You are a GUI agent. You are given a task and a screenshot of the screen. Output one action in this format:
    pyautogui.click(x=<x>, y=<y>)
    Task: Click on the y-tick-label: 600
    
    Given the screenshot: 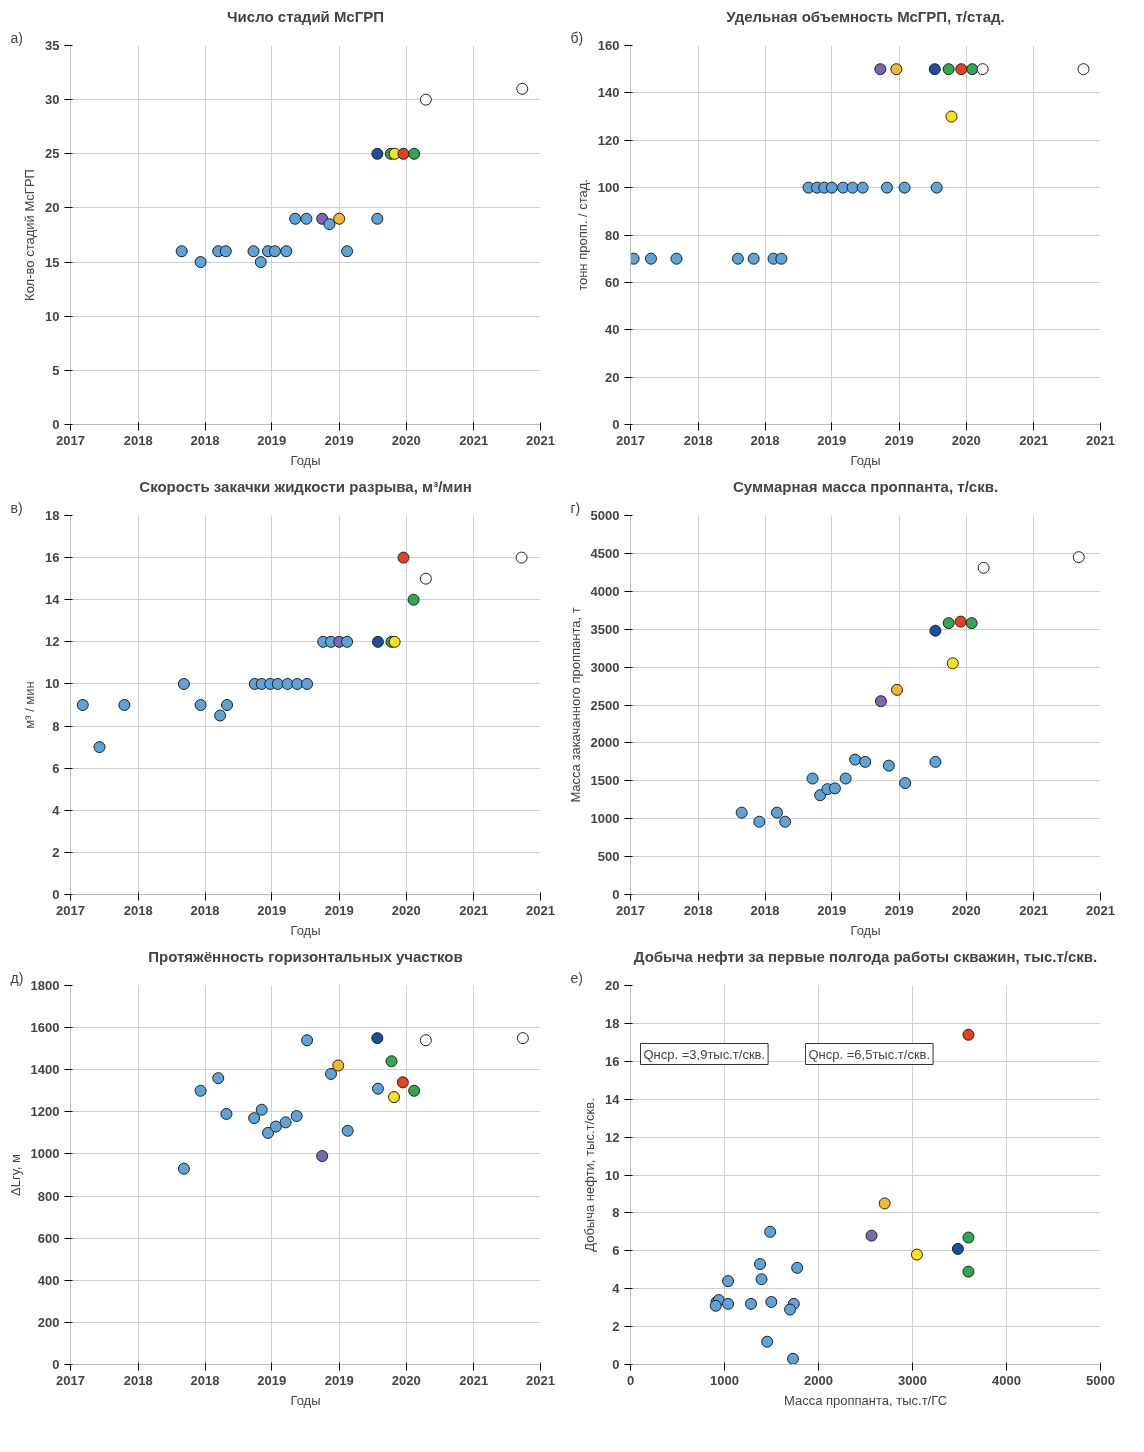 What is the action you would take?
    pyautogui.click(x=48, y=1238)
    